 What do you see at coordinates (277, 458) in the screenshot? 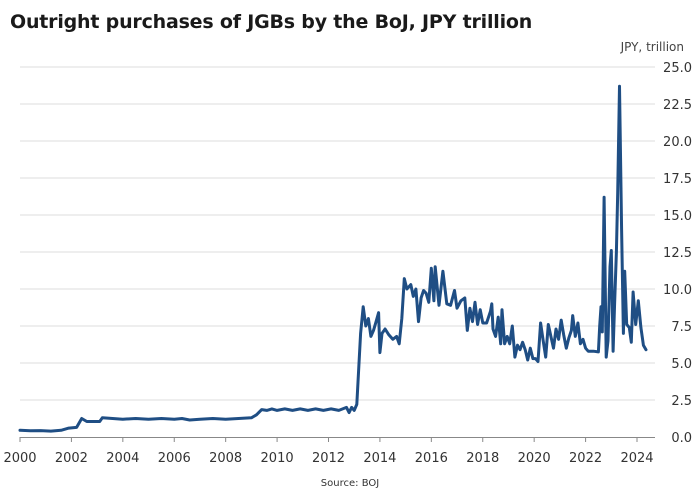
I see `x-tick-label: 2010` at bounding box center [277, 458].